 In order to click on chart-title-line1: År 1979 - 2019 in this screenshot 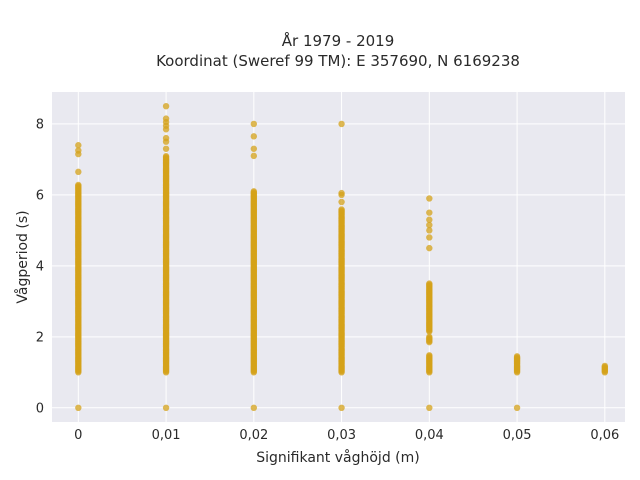, I will do `click(338, 40)`.